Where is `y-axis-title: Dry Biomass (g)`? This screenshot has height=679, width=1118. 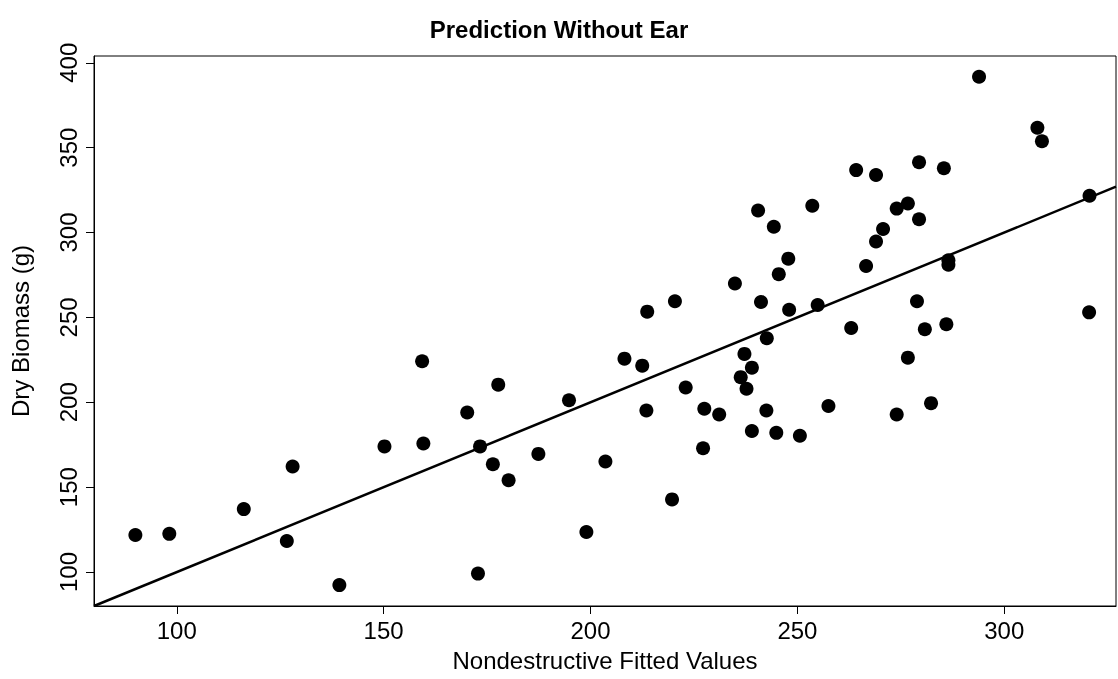 y-axis-title: Dry Biomass (g) is located at coordinates (20, 331).